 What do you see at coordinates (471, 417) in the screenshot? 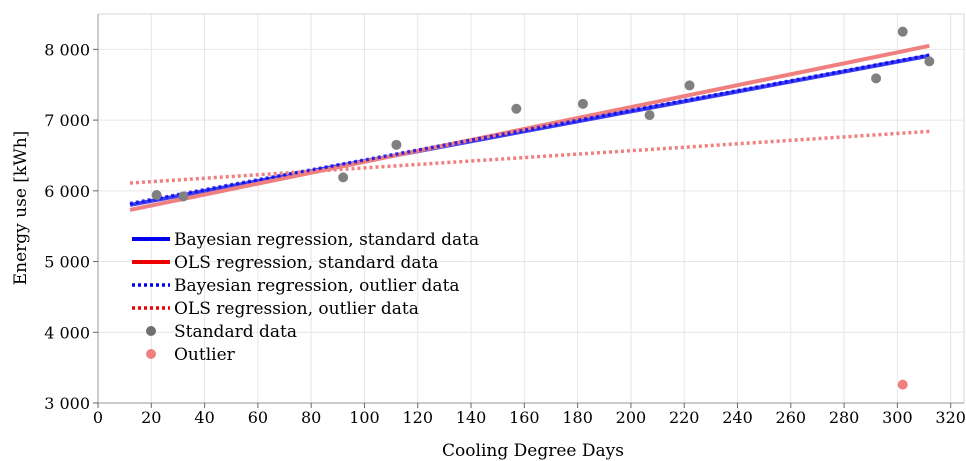
I see `x-tick-label: 140` at bounding box center [471, 417].